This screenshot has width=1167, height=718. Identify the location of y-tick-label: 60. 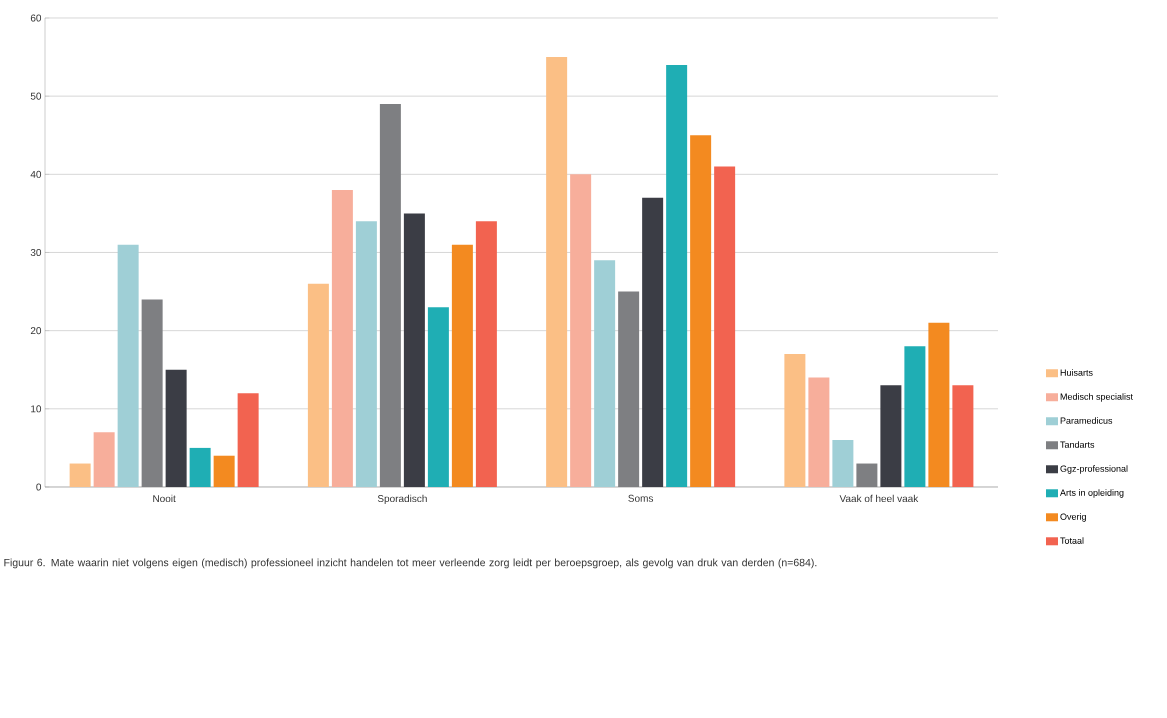
(36, 18).